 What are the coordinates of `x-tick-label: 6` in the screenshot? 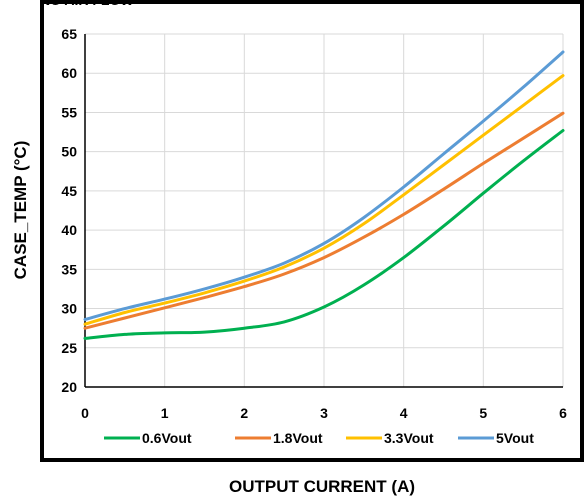 It's located at (563, 413).